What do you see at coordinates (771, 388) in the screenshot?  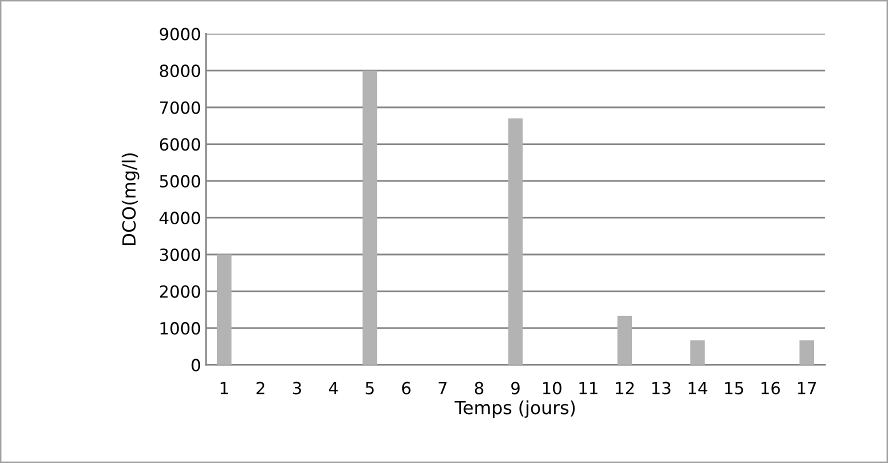 I see `x-tick-label: 16` at bounding box center [771, 388].